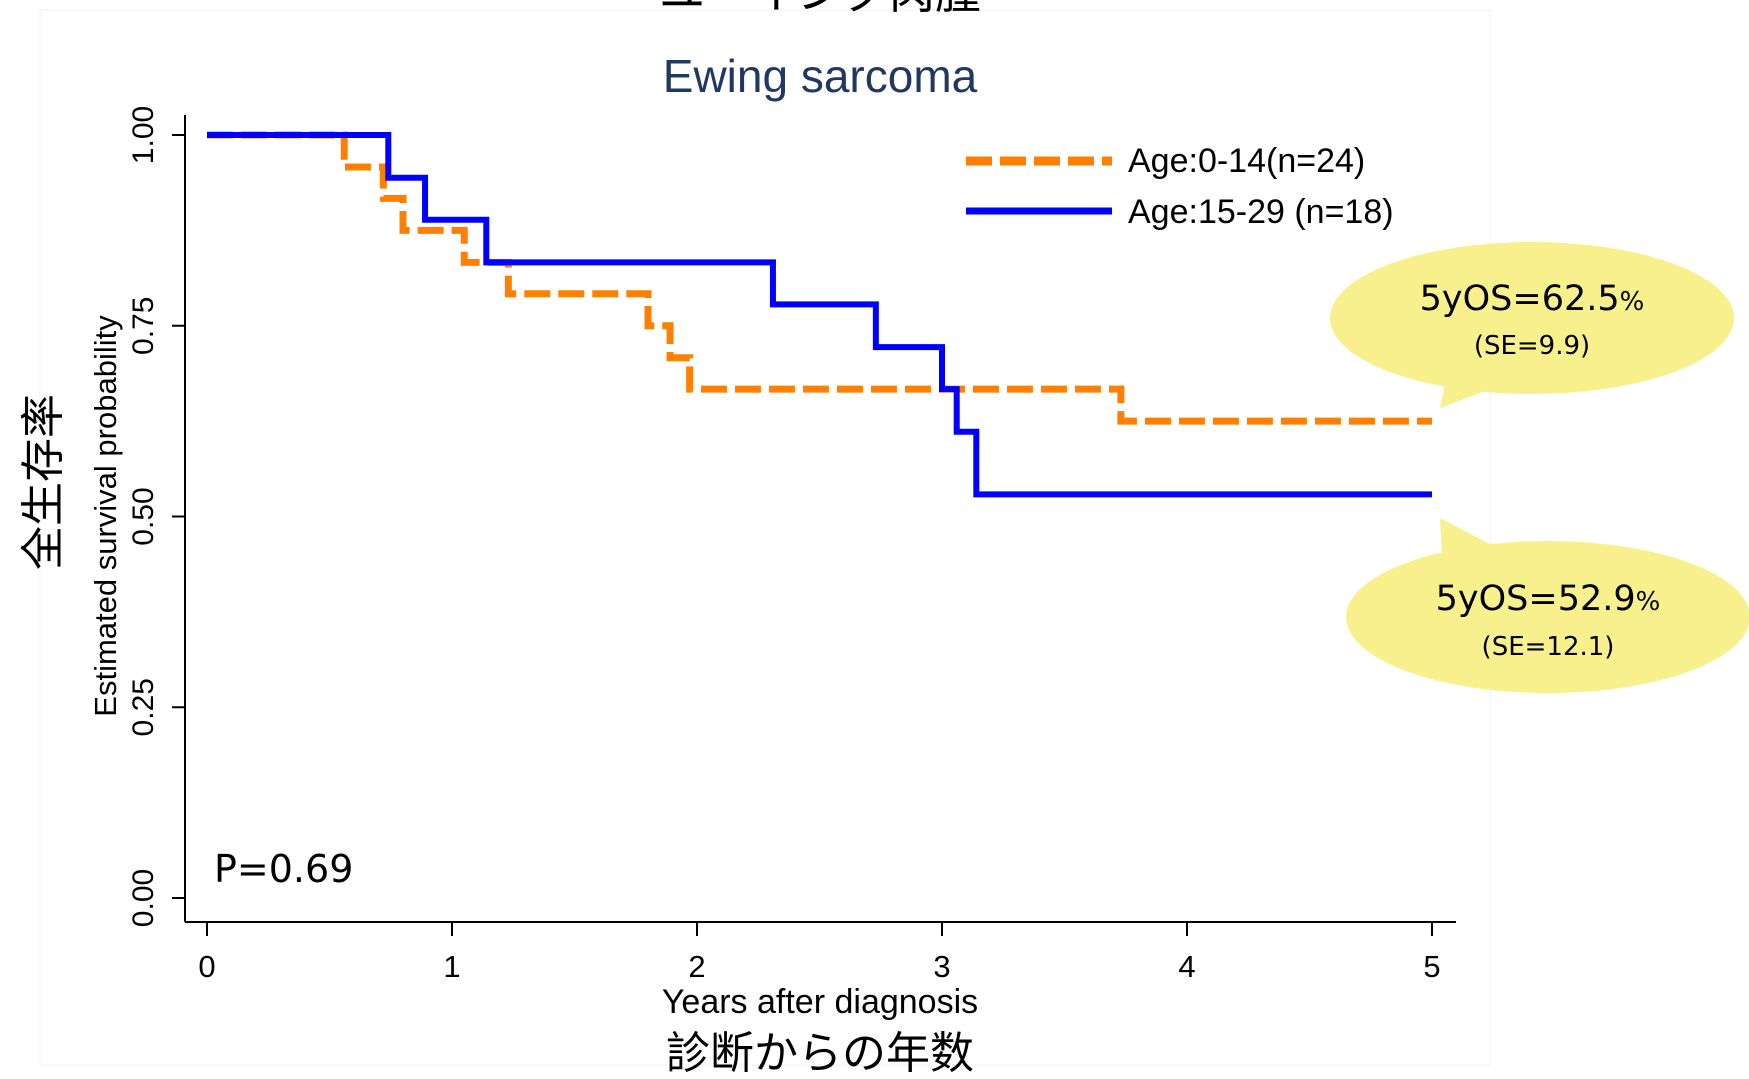 The image size is (1749, 1079). Describe the element at coordinates (206, 966) in the screenshot. I see `x-tick-label: 0` at that location.